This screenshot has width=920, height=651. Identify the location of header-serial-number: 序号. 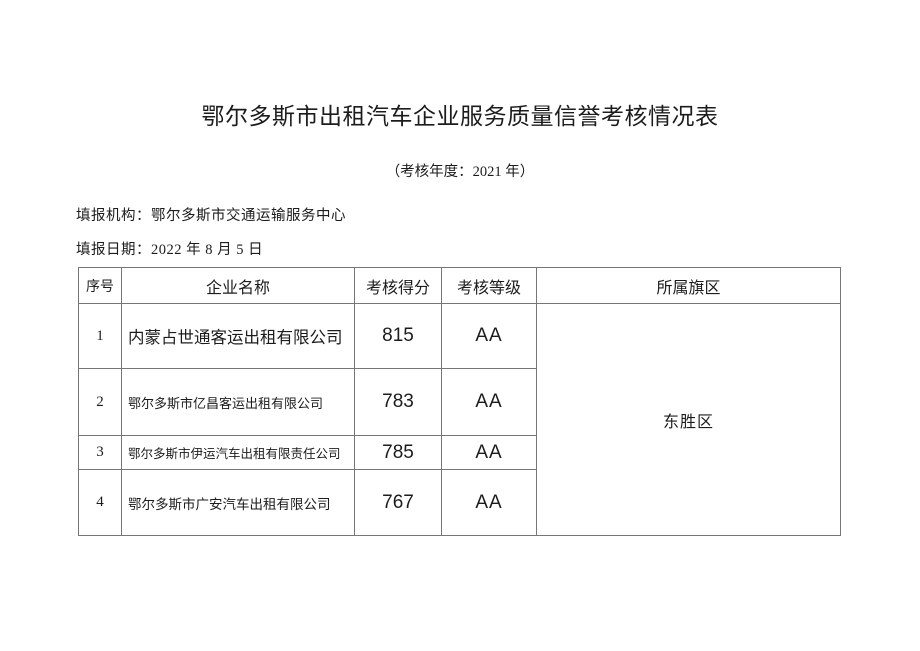
(100, 285).